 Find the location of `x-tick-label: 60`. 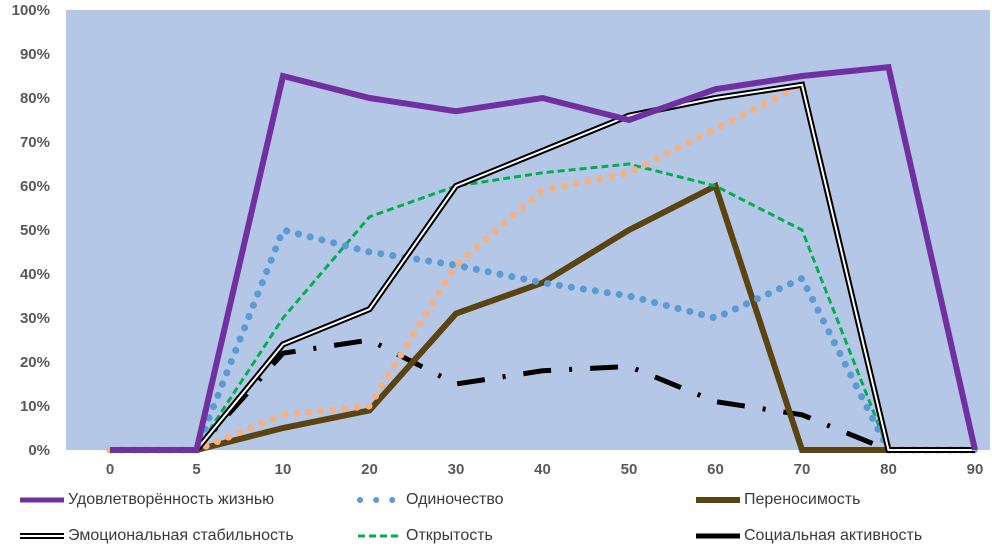

x-tick-label: 60 is located at coordinates (715, 467).